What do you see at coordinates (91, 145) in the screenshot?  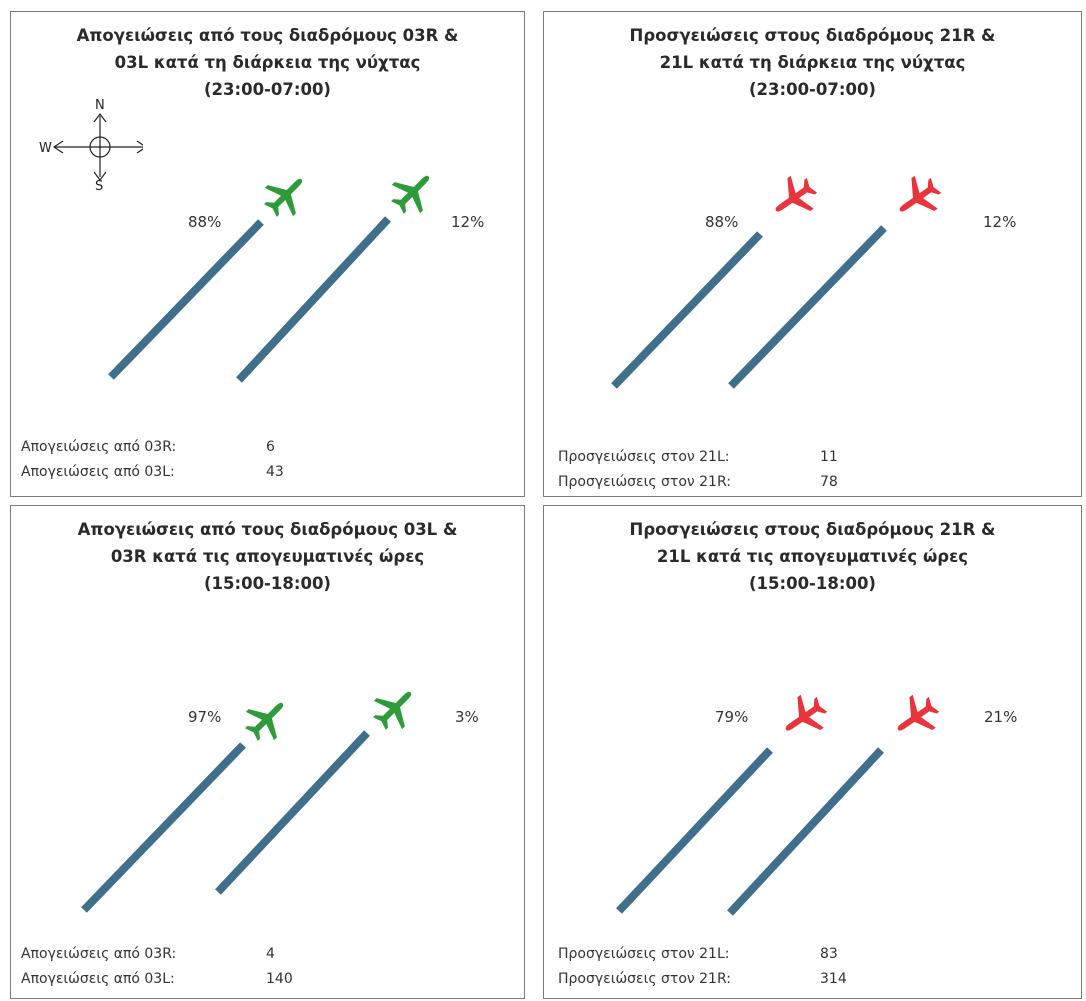 I see `compass-rose-icon: N S W E` at bounding box center [91, 145].